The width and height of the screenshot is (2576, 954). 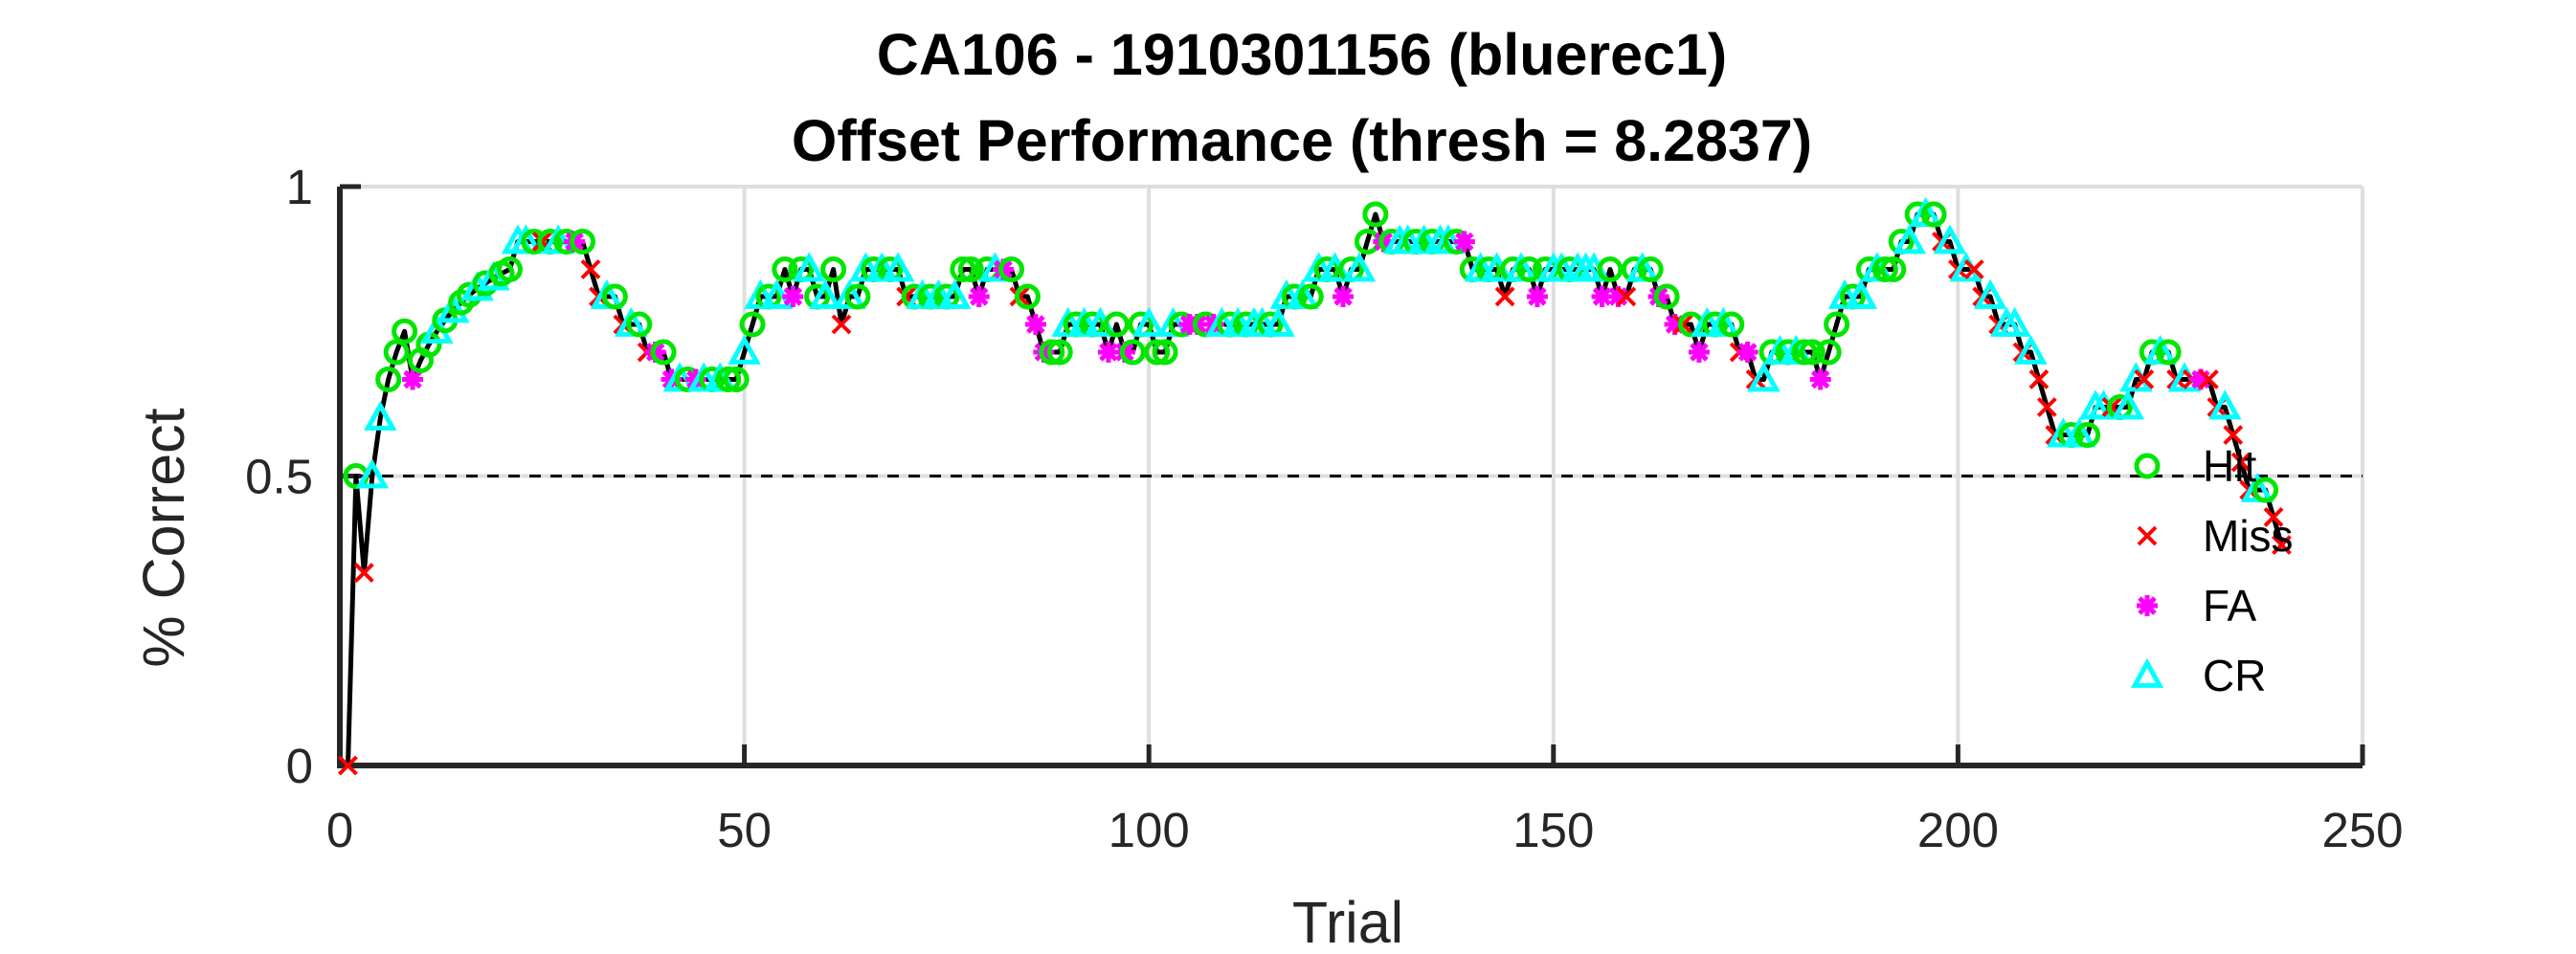 What do you see at coordinates (2147, 466) in the screenshot?
I see `legend-marker-hit` at bounding box center [2147, 466].